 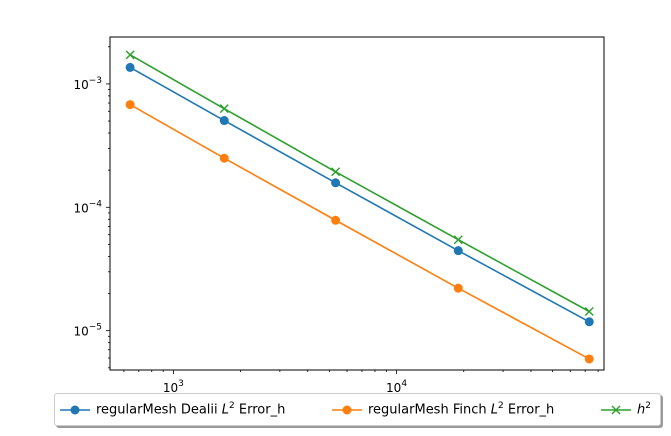 I want to click on legend-entry-h2: h2, so click(x=626, y=409).